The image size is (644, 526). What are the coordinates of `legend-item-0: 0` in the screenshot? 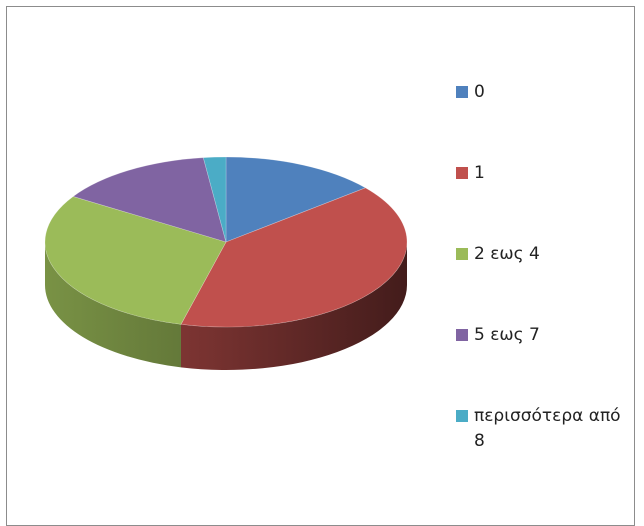 It's located at (540, 92).